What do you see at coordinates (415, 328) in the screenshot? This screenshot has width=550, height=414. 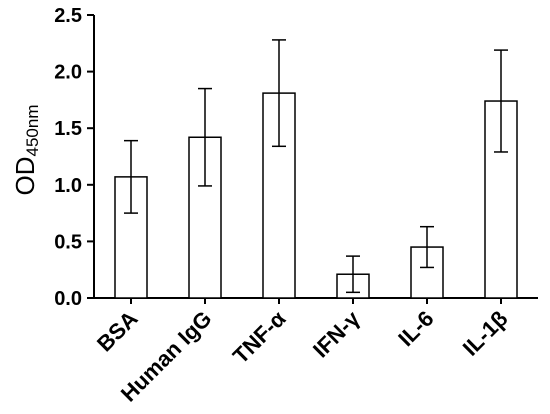 I see `x-category-label: IL-6` at bounding box center [415, 328].